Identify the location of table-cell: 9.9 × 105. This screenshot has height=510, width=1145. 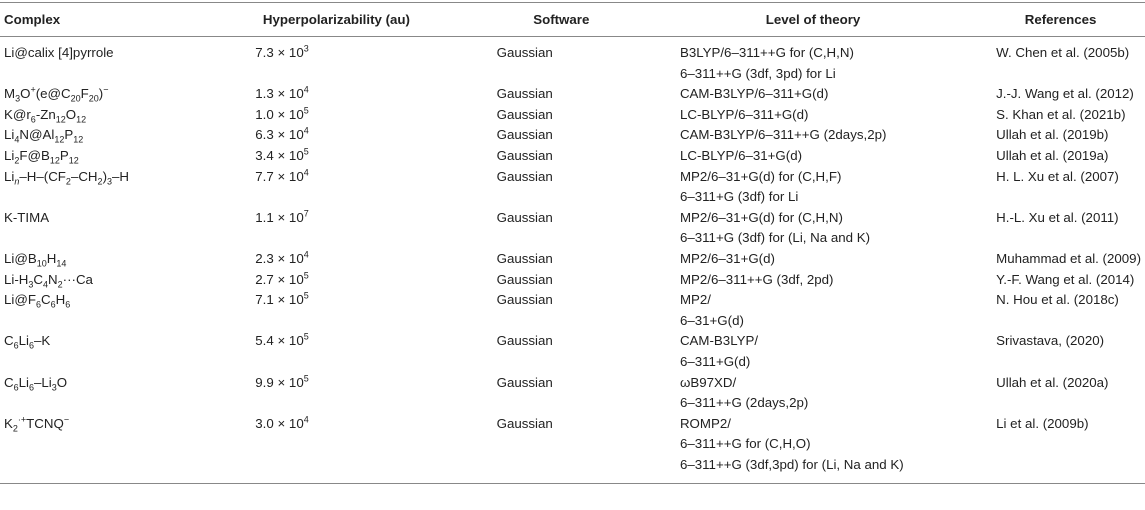
(336, 393).